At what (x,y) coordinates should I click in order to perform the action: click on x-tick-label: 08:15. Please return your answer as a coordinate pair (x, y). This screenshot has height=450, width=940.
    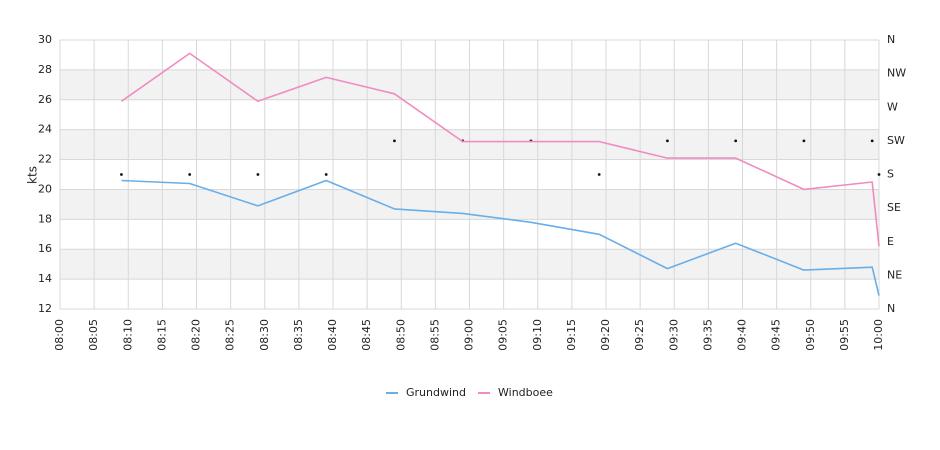
    Looking at the image, I should click on (161, 335).